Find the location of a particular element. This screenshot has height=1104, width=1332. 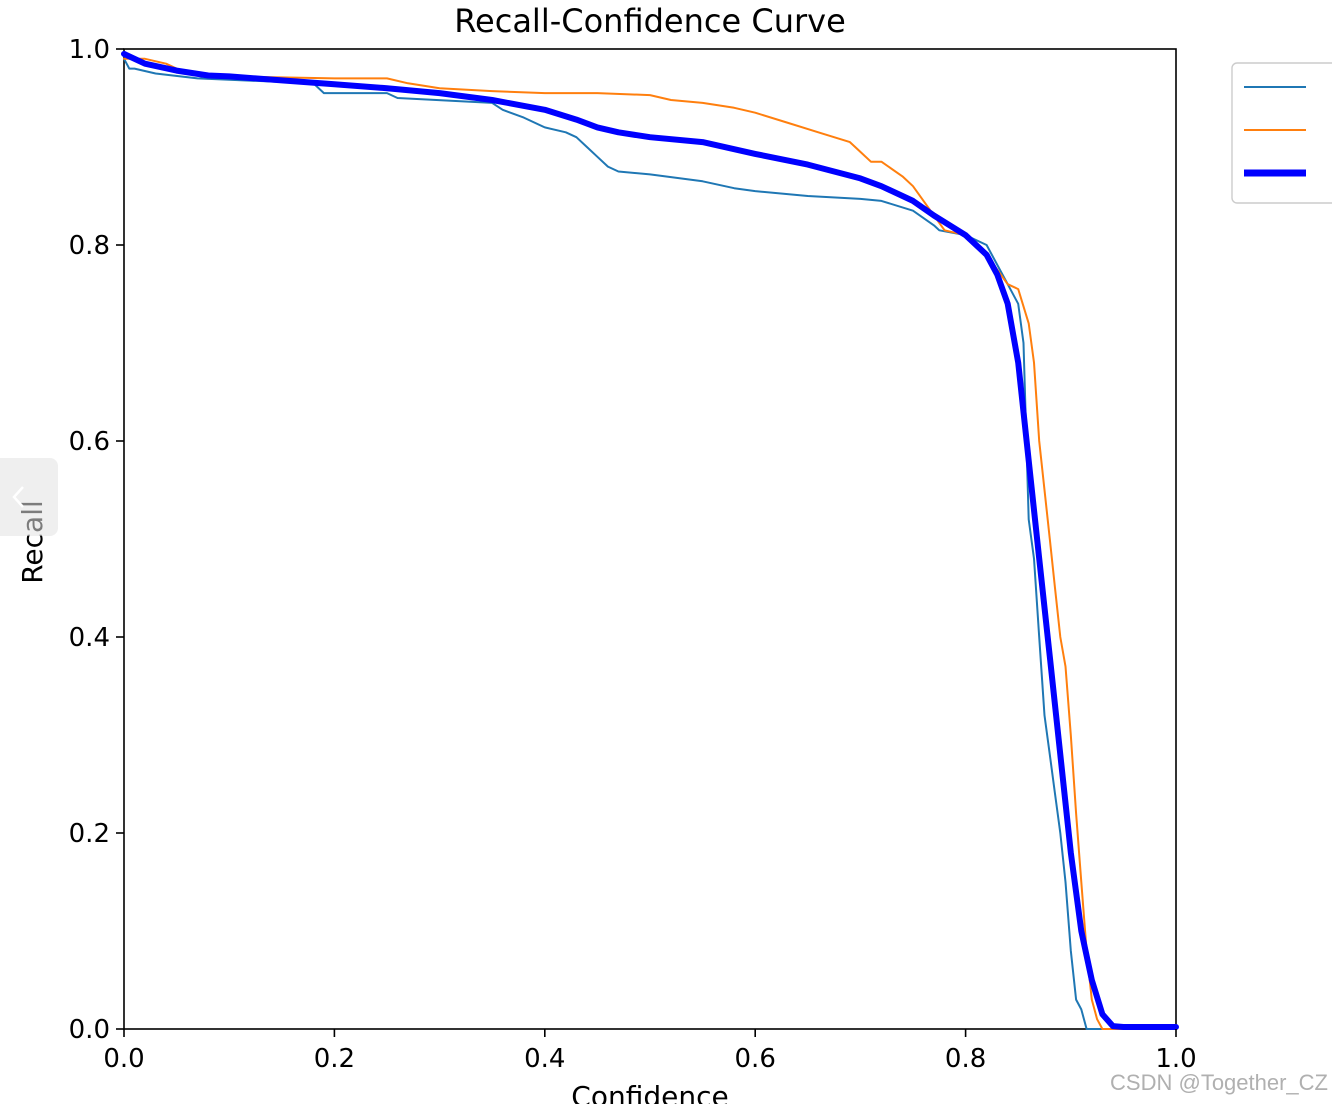

x-axis-ticks: 0.0 0.2 0.4 0.6 0.8 1.0 is located at coordinates (650, 1051).